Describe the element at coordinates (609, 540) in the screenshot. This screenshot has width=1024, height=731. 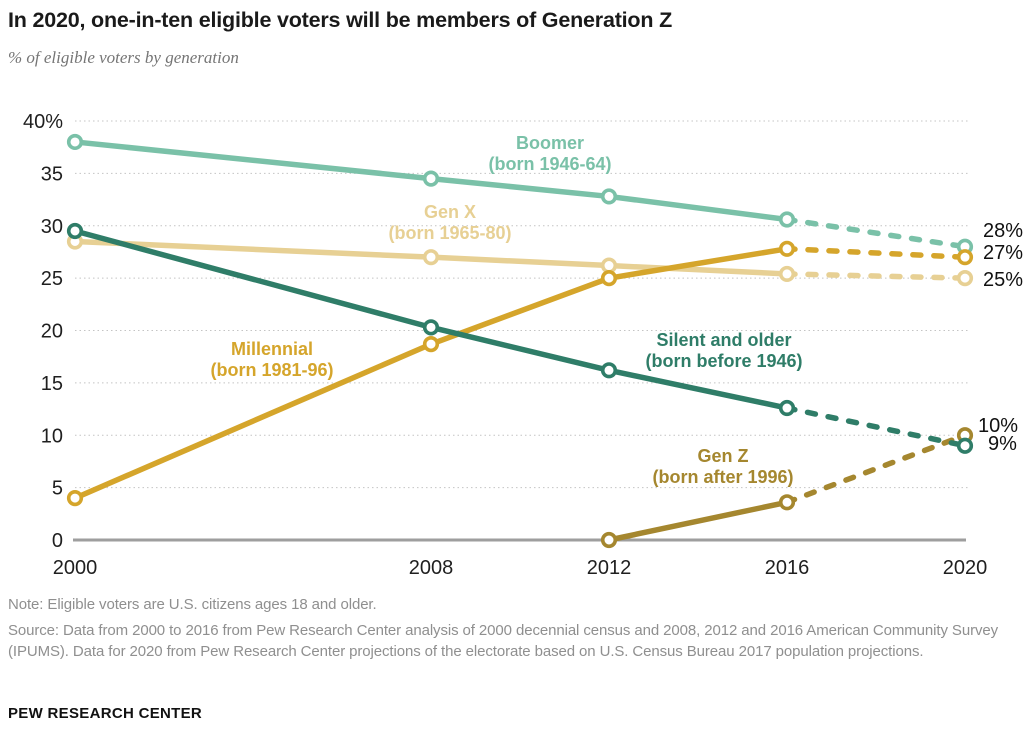
I see `data-point-gen-z-2012` at that location.